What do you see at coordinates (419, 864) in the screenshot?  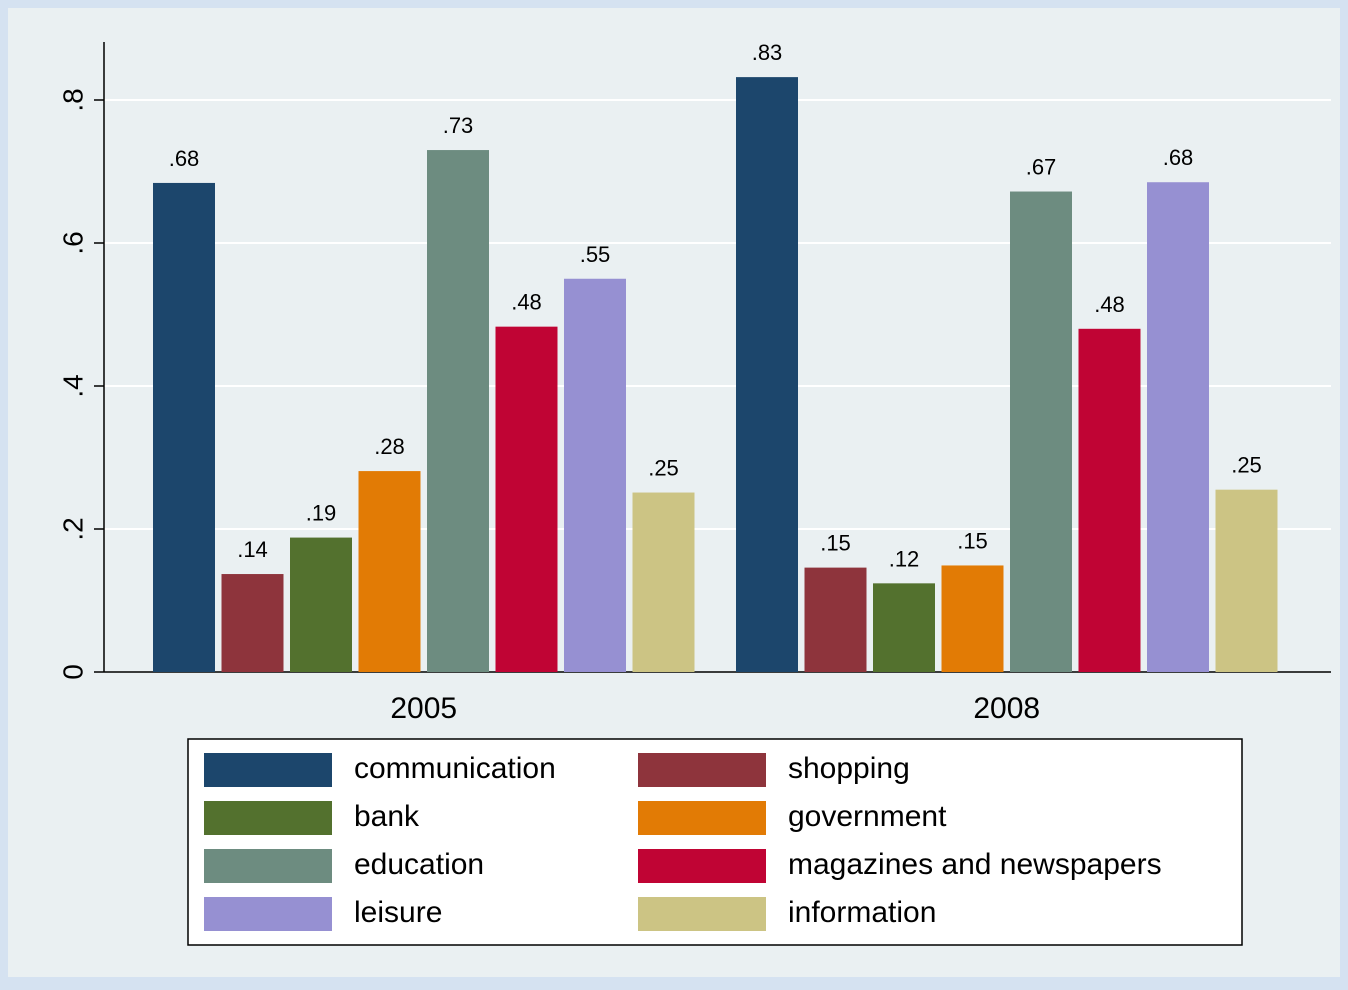 I see `legend-label: education` at bounding box center [419, 864].